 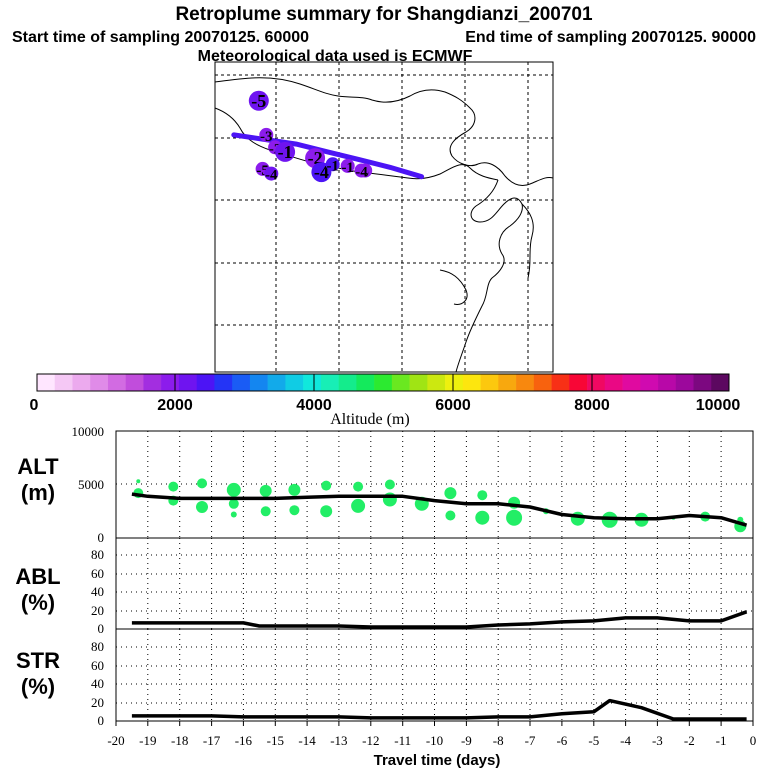 I want to click on plume-marker-label-10: -4, so click(x=361, y=173).